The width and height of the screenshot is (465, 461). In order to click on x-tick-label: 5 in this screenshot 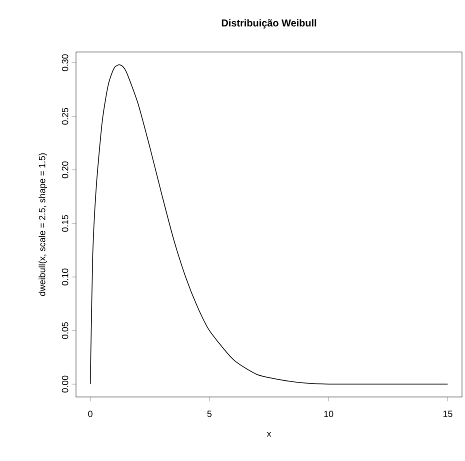, I will do `click(209, 414)`.